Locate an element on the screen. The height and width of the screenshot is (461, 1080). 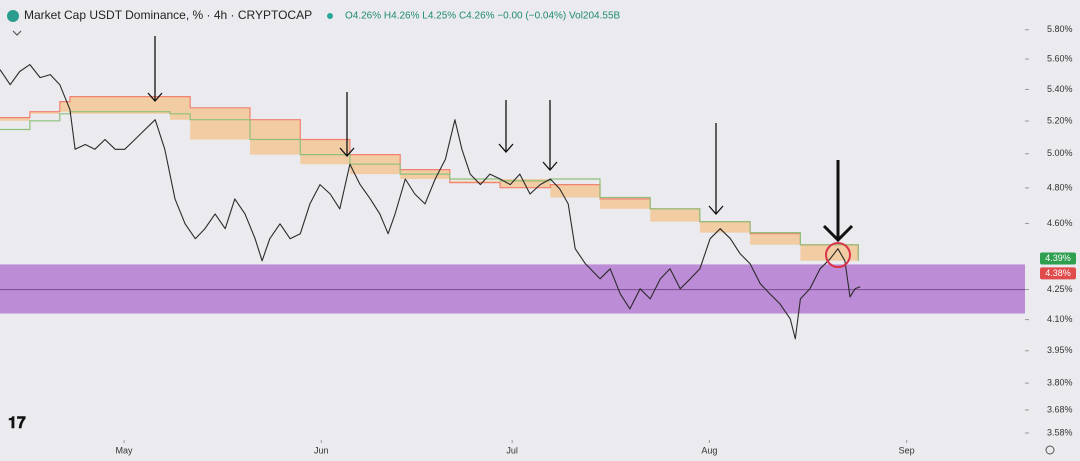
x-tick-label: Jul is located at coordinates (512, 450).